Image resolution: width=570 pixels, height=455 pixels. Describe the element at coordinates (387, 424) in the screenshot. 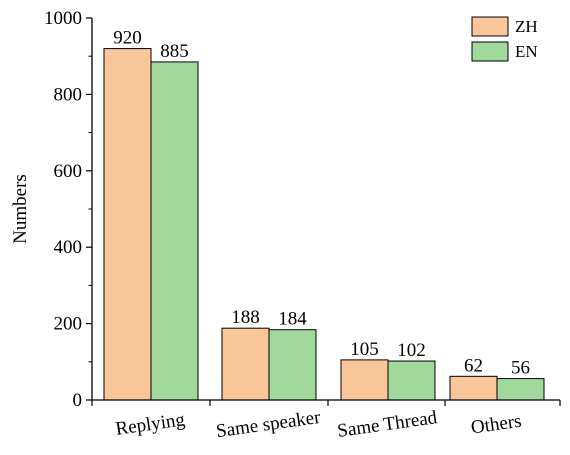

I see `x-tick-label-2: Same Thread` at that location.